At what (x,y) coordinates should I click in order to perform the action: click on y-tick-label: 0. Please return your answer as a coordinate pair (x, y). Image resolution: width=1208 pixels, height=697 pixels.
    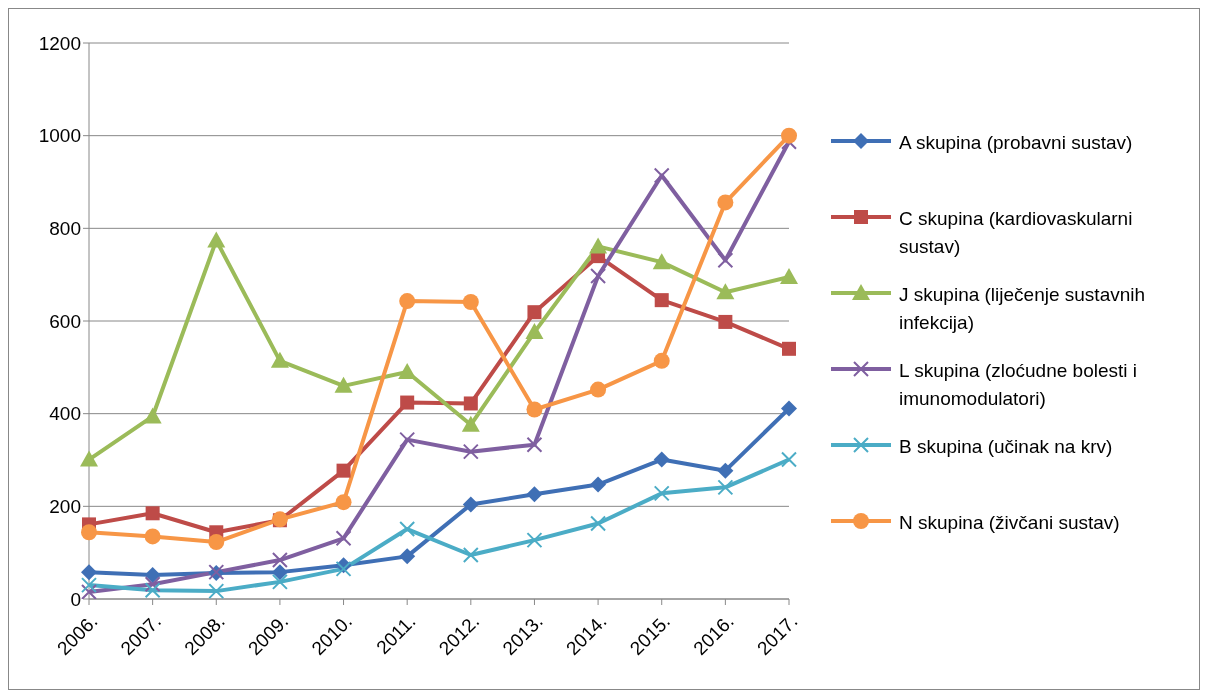
    Looking at the image, I should click on (75, 599).